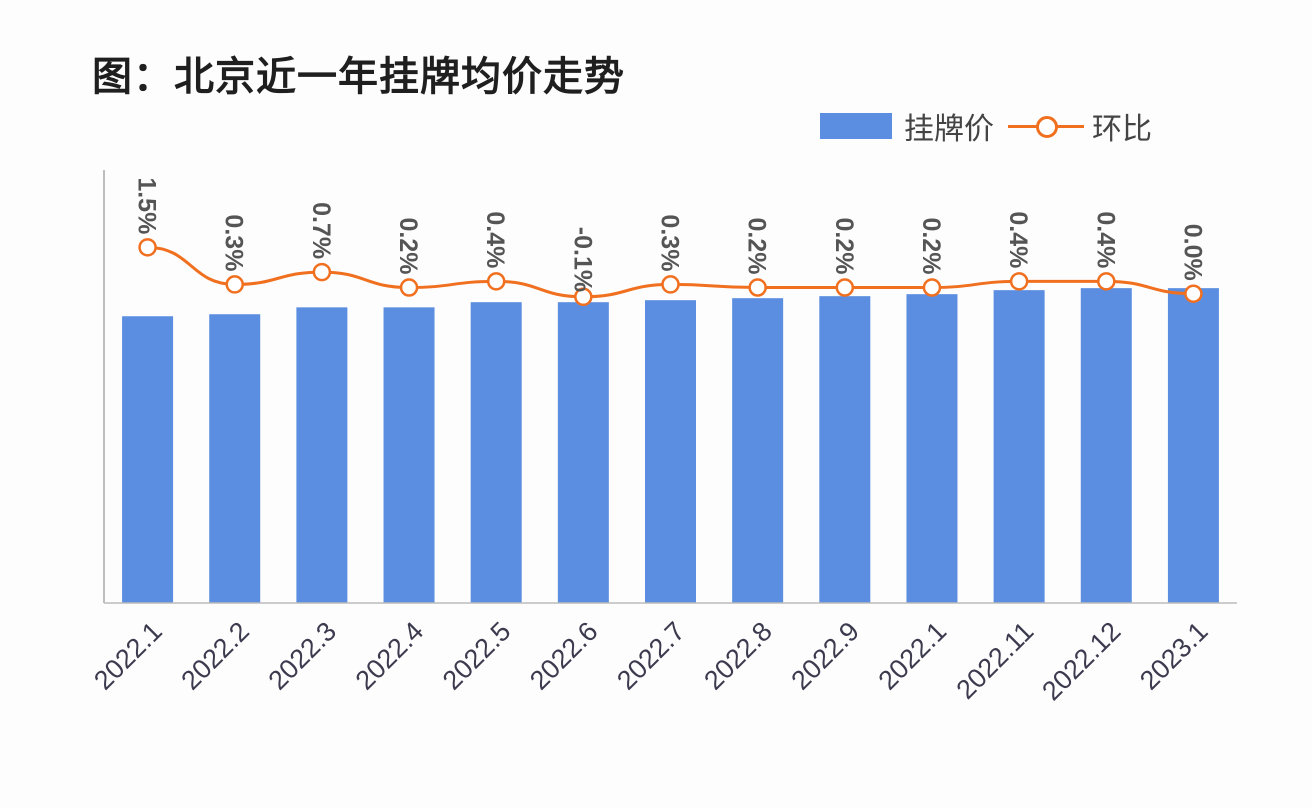 The width and height of the screenshot is (1312, 808). What do you see at coordinates (409, 287) in the screenshot?
I see `line-marker-2022.4` at bounding box center [409, 287].